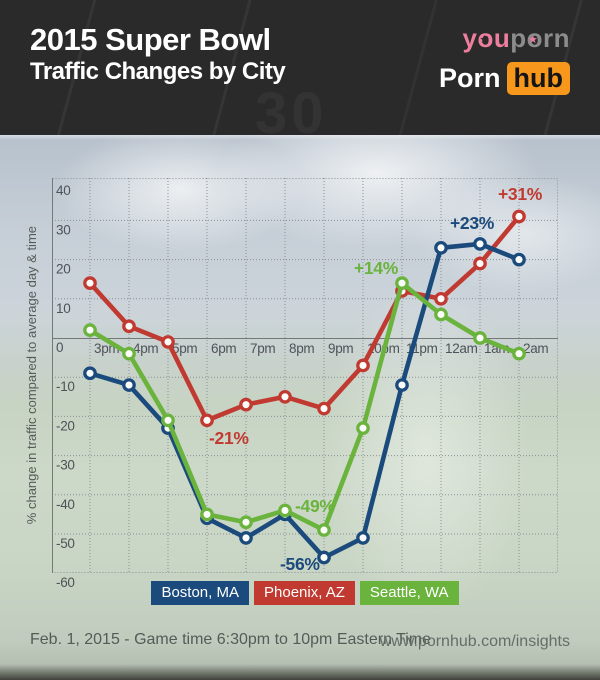  I want to click on y-tick-label: 20, so click(63, 269).